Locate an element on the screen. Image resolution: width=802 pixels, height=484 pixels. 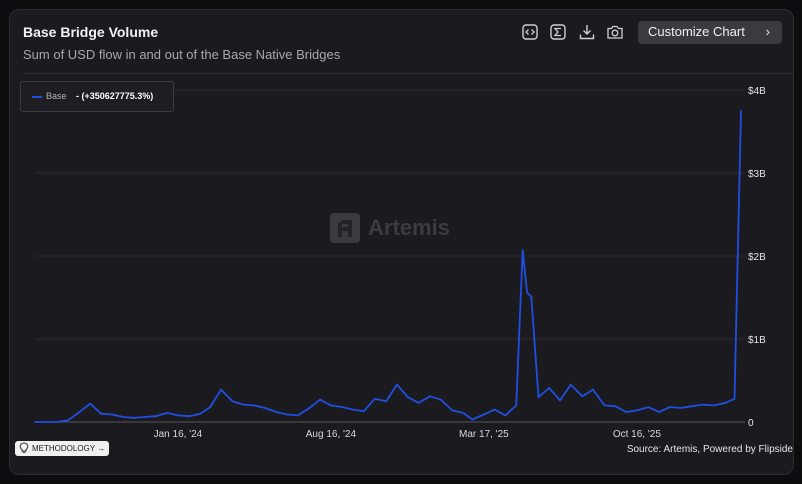
watermark-text: Artemis is located at coordinates (409, 227).